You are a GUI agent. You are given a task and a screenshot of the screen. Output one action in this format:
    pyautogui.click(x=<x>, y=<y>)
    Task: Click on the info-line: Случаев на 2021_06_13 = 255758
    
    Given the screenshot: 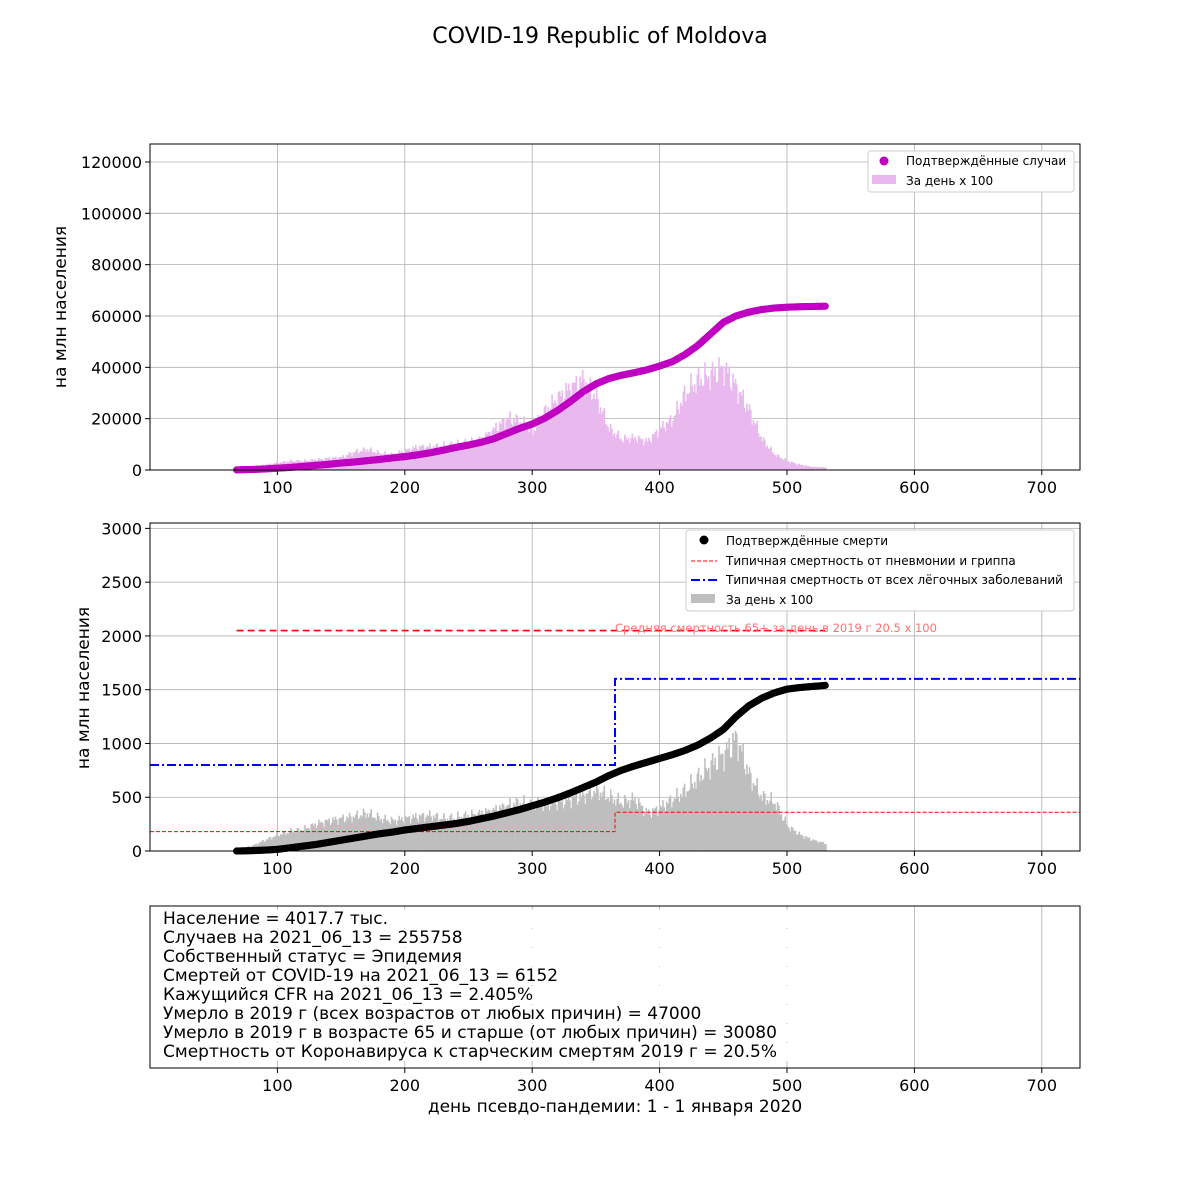 What is the action you would take?
    pyautogui.click(x=313, y=938)
    